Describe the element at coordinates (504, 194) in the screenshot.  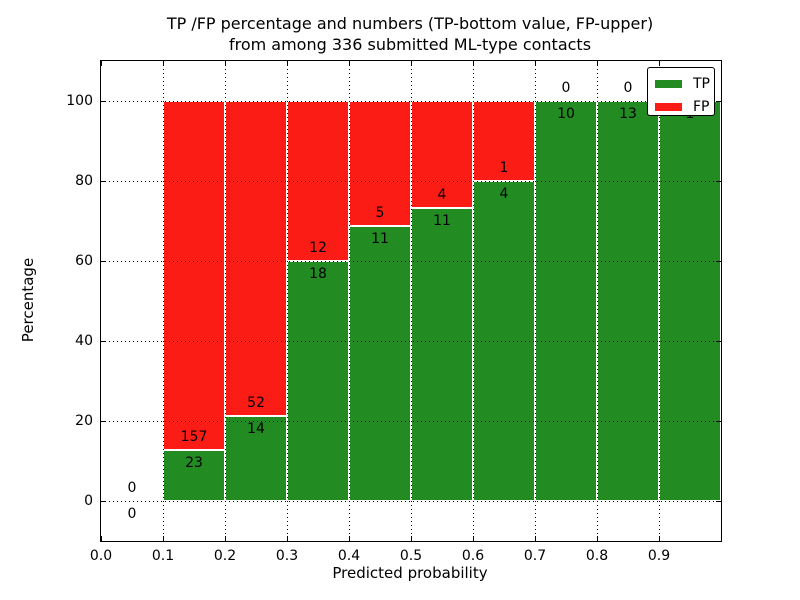
I see `tp-count-label: 4` at that location.